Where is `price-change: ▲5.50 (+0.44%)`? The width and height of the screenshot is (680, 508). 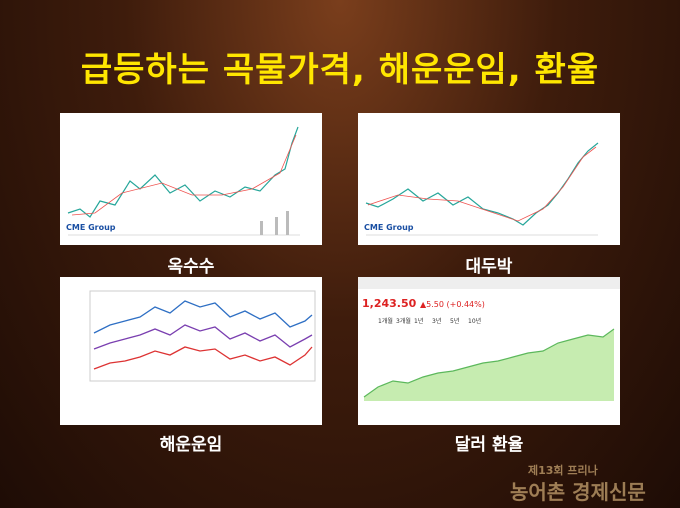 price-change: ▲5.50 (+0.44%) is located at coordinates (452, 304).